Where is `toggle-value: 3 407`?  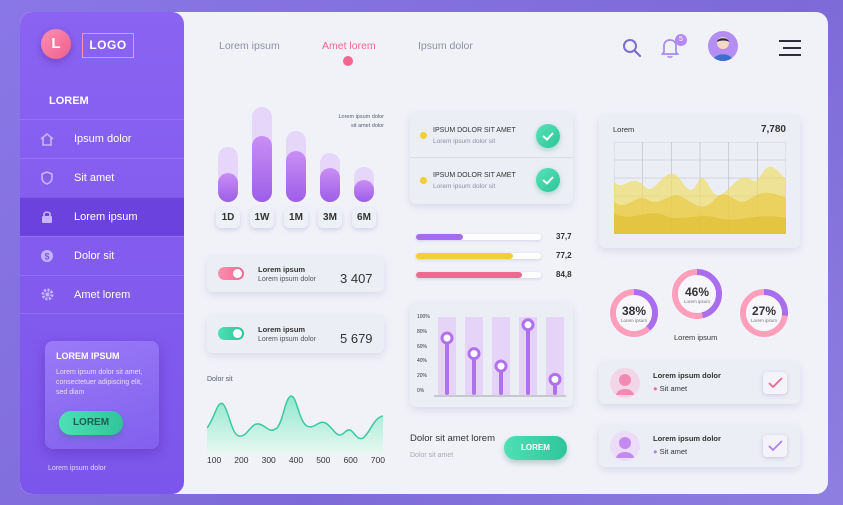
toggle-value: 3 407 is located at coordinates (356, 278).